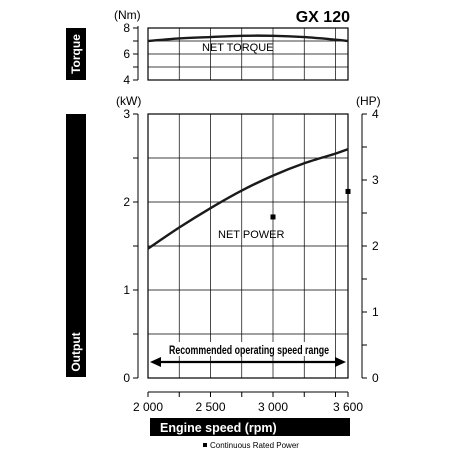 This screenshot has height=452, width=452. What do you see at coordinates (348, 407) in the screenshot?
I see `x-tick-label: 3 600` at bounding box center [348, 407].